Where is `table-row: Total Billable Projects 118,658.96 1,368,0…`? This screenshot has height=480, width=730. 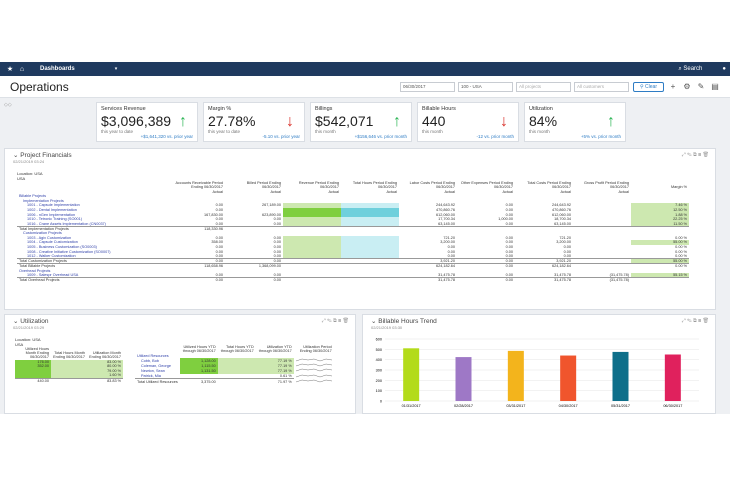
table-row: Total Billable Projects 118,658.96 1,368,0… is located at coordinates (353, 266).